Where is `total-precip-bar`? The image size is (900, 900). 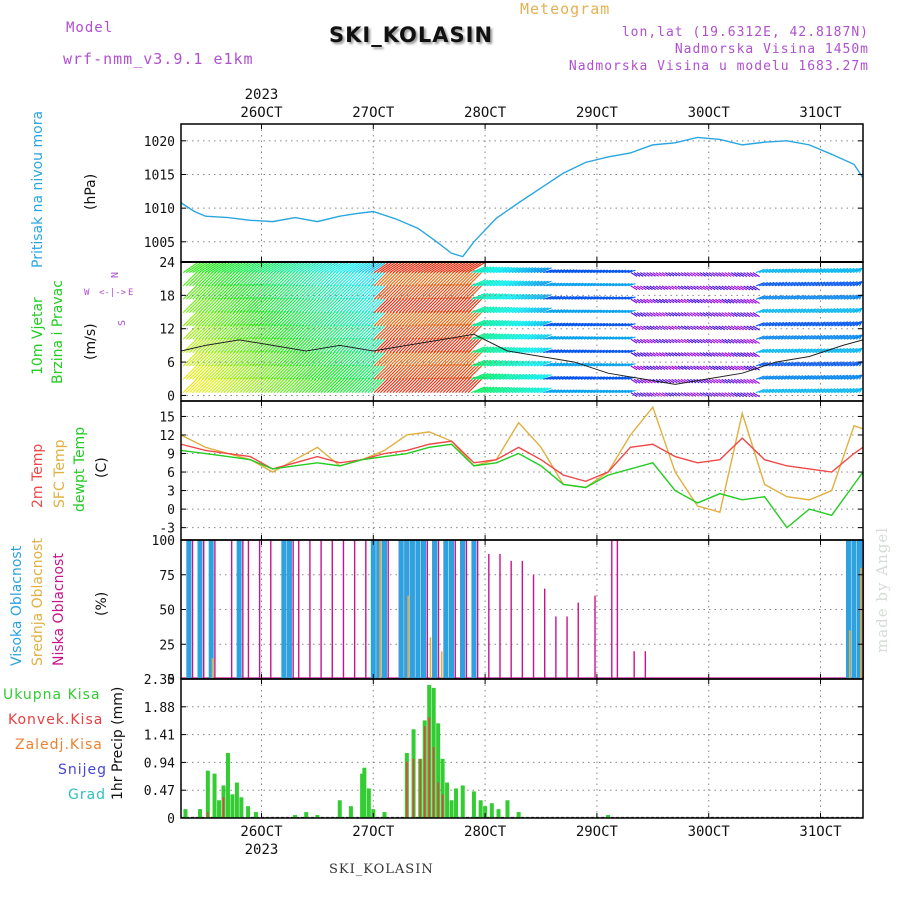
total-precip-bar is located at coordinates (227, 785).